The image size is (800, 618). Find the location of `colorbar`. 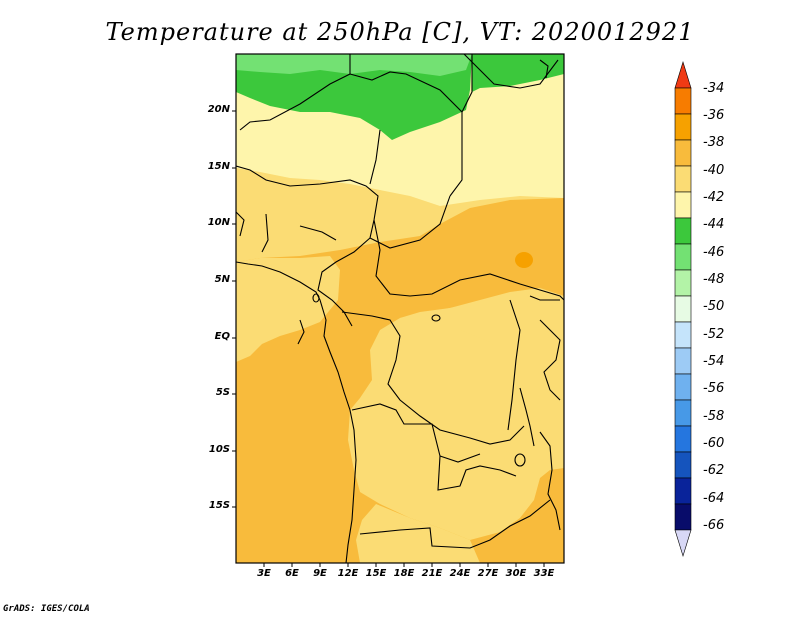

colorbar is located at coordinates (683, 309).